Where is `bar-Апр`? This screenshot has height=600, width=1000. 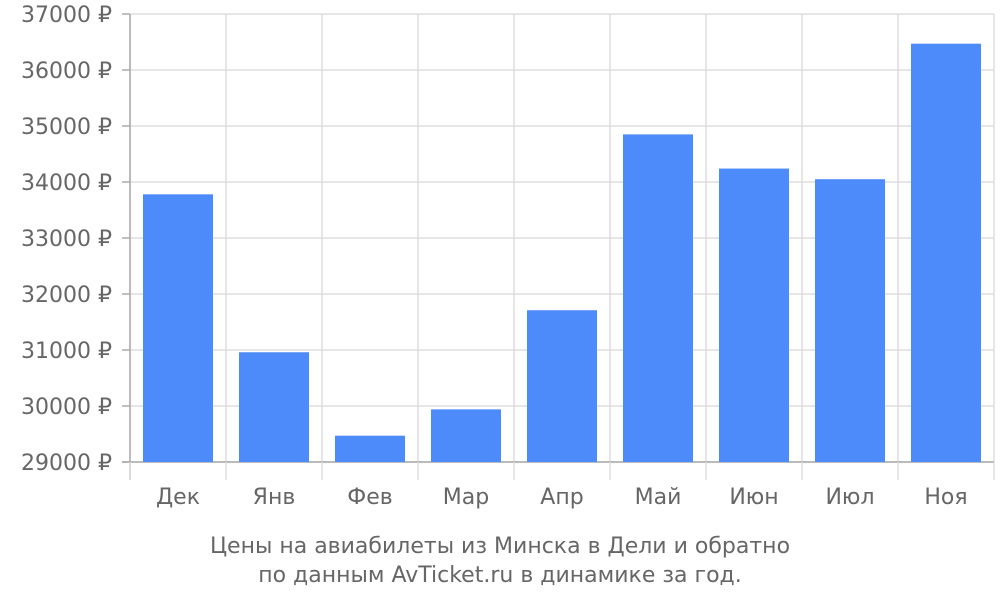 bar-Апр is located at coordinates (562, 386).